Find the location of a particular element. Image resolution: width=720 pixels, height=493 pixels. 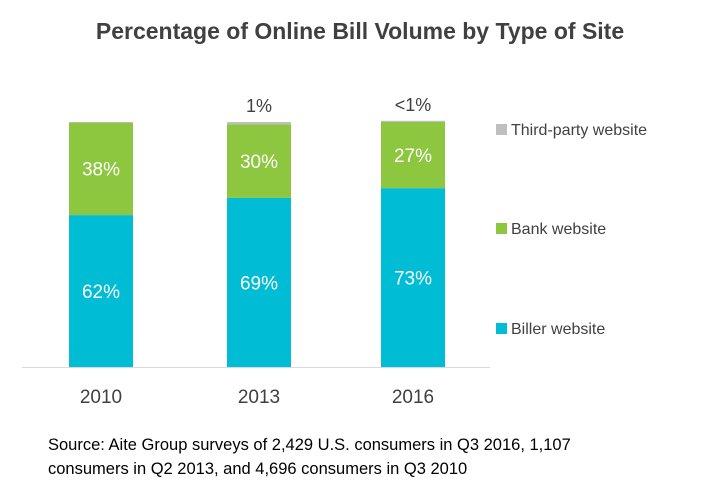

legend-label-third-party-website: Third-party website is located at coordinates (579, 130).